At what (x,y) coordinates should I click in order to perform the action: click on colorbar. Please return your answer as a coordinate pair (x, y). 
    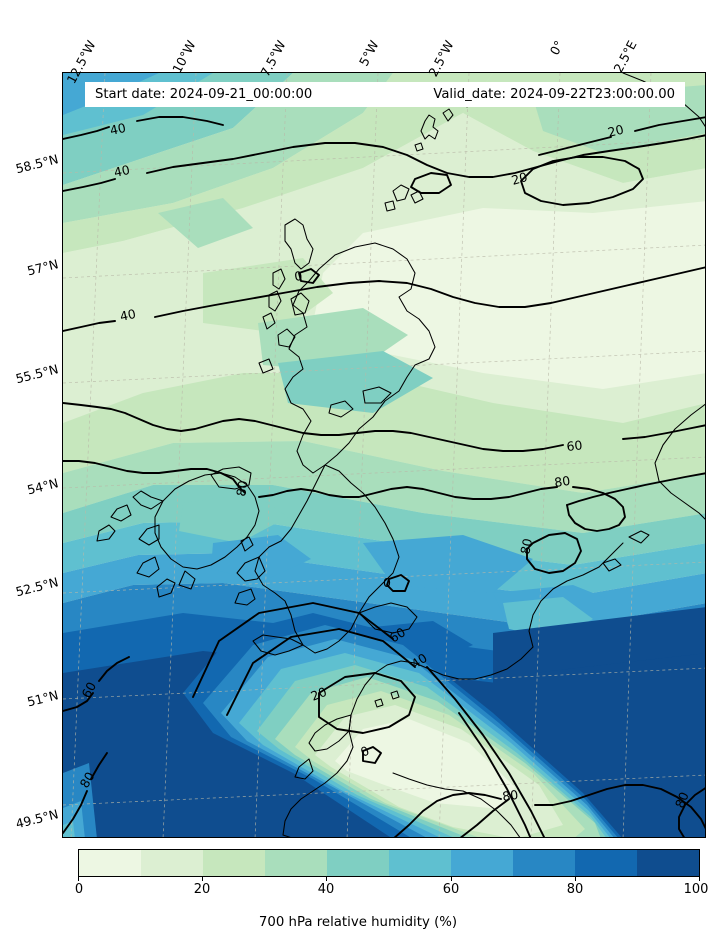
    Looking at the image, I should click on (389, 863).